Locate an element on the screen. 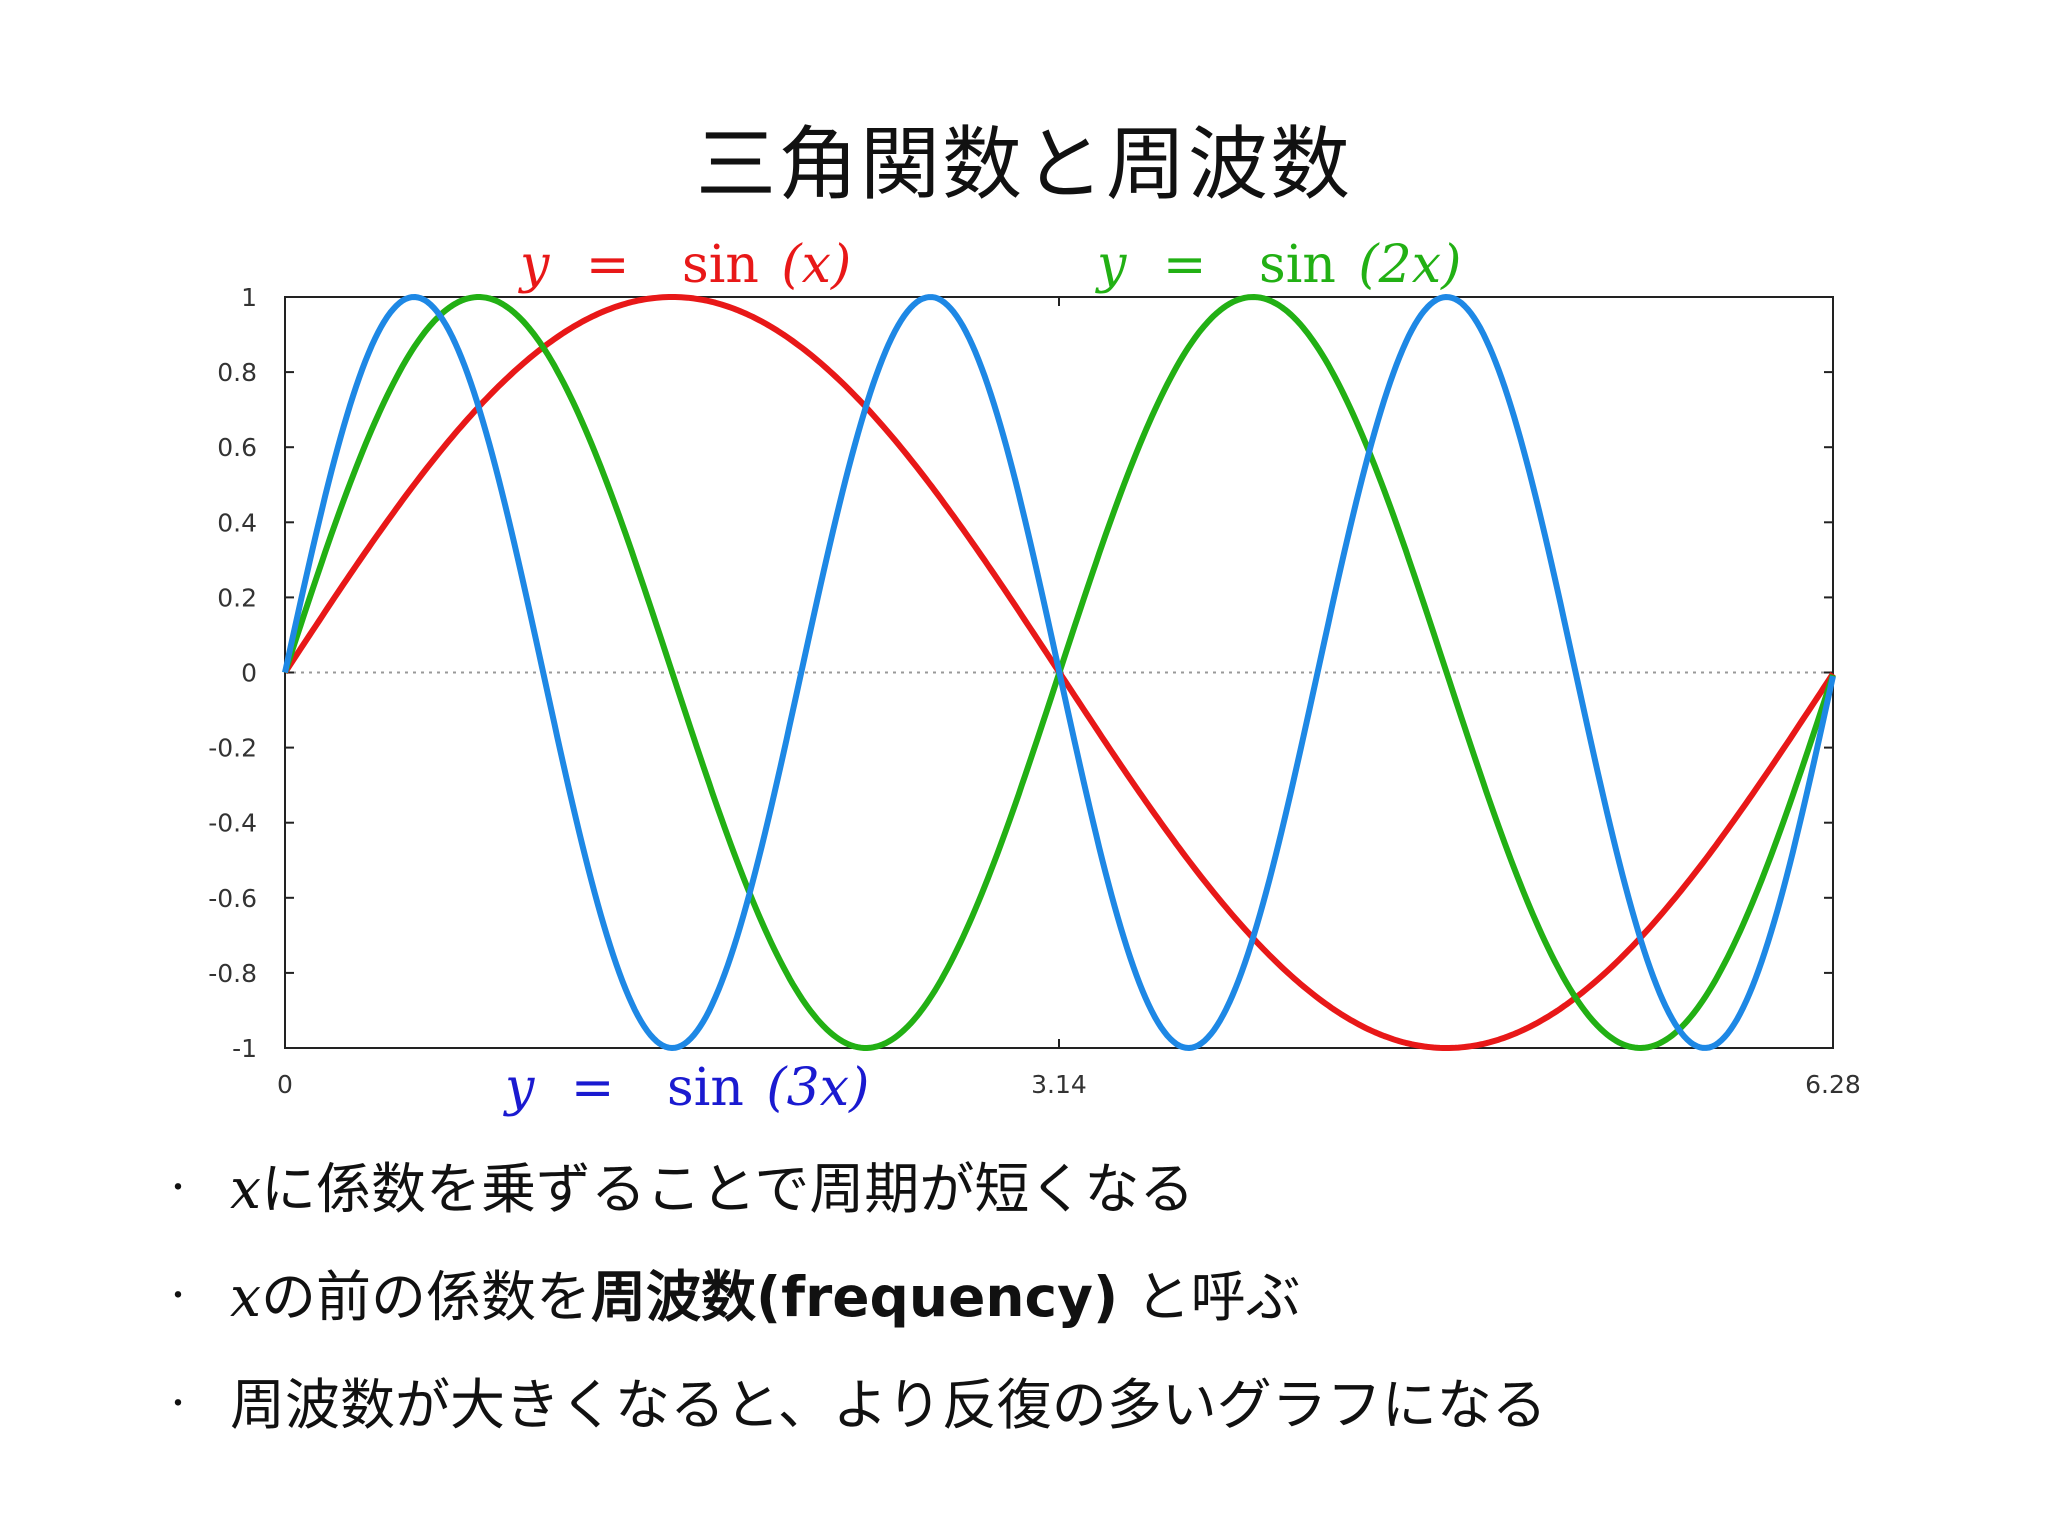  bullet-body-a: の前の係数を is located at coordinates (426, 1297).